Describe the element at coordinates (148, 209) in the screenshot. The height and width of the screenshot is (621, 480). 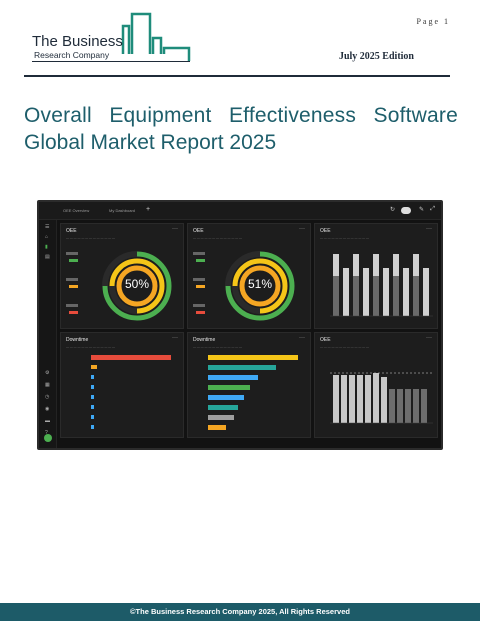
I see `add-tab-icon: +` at that location.